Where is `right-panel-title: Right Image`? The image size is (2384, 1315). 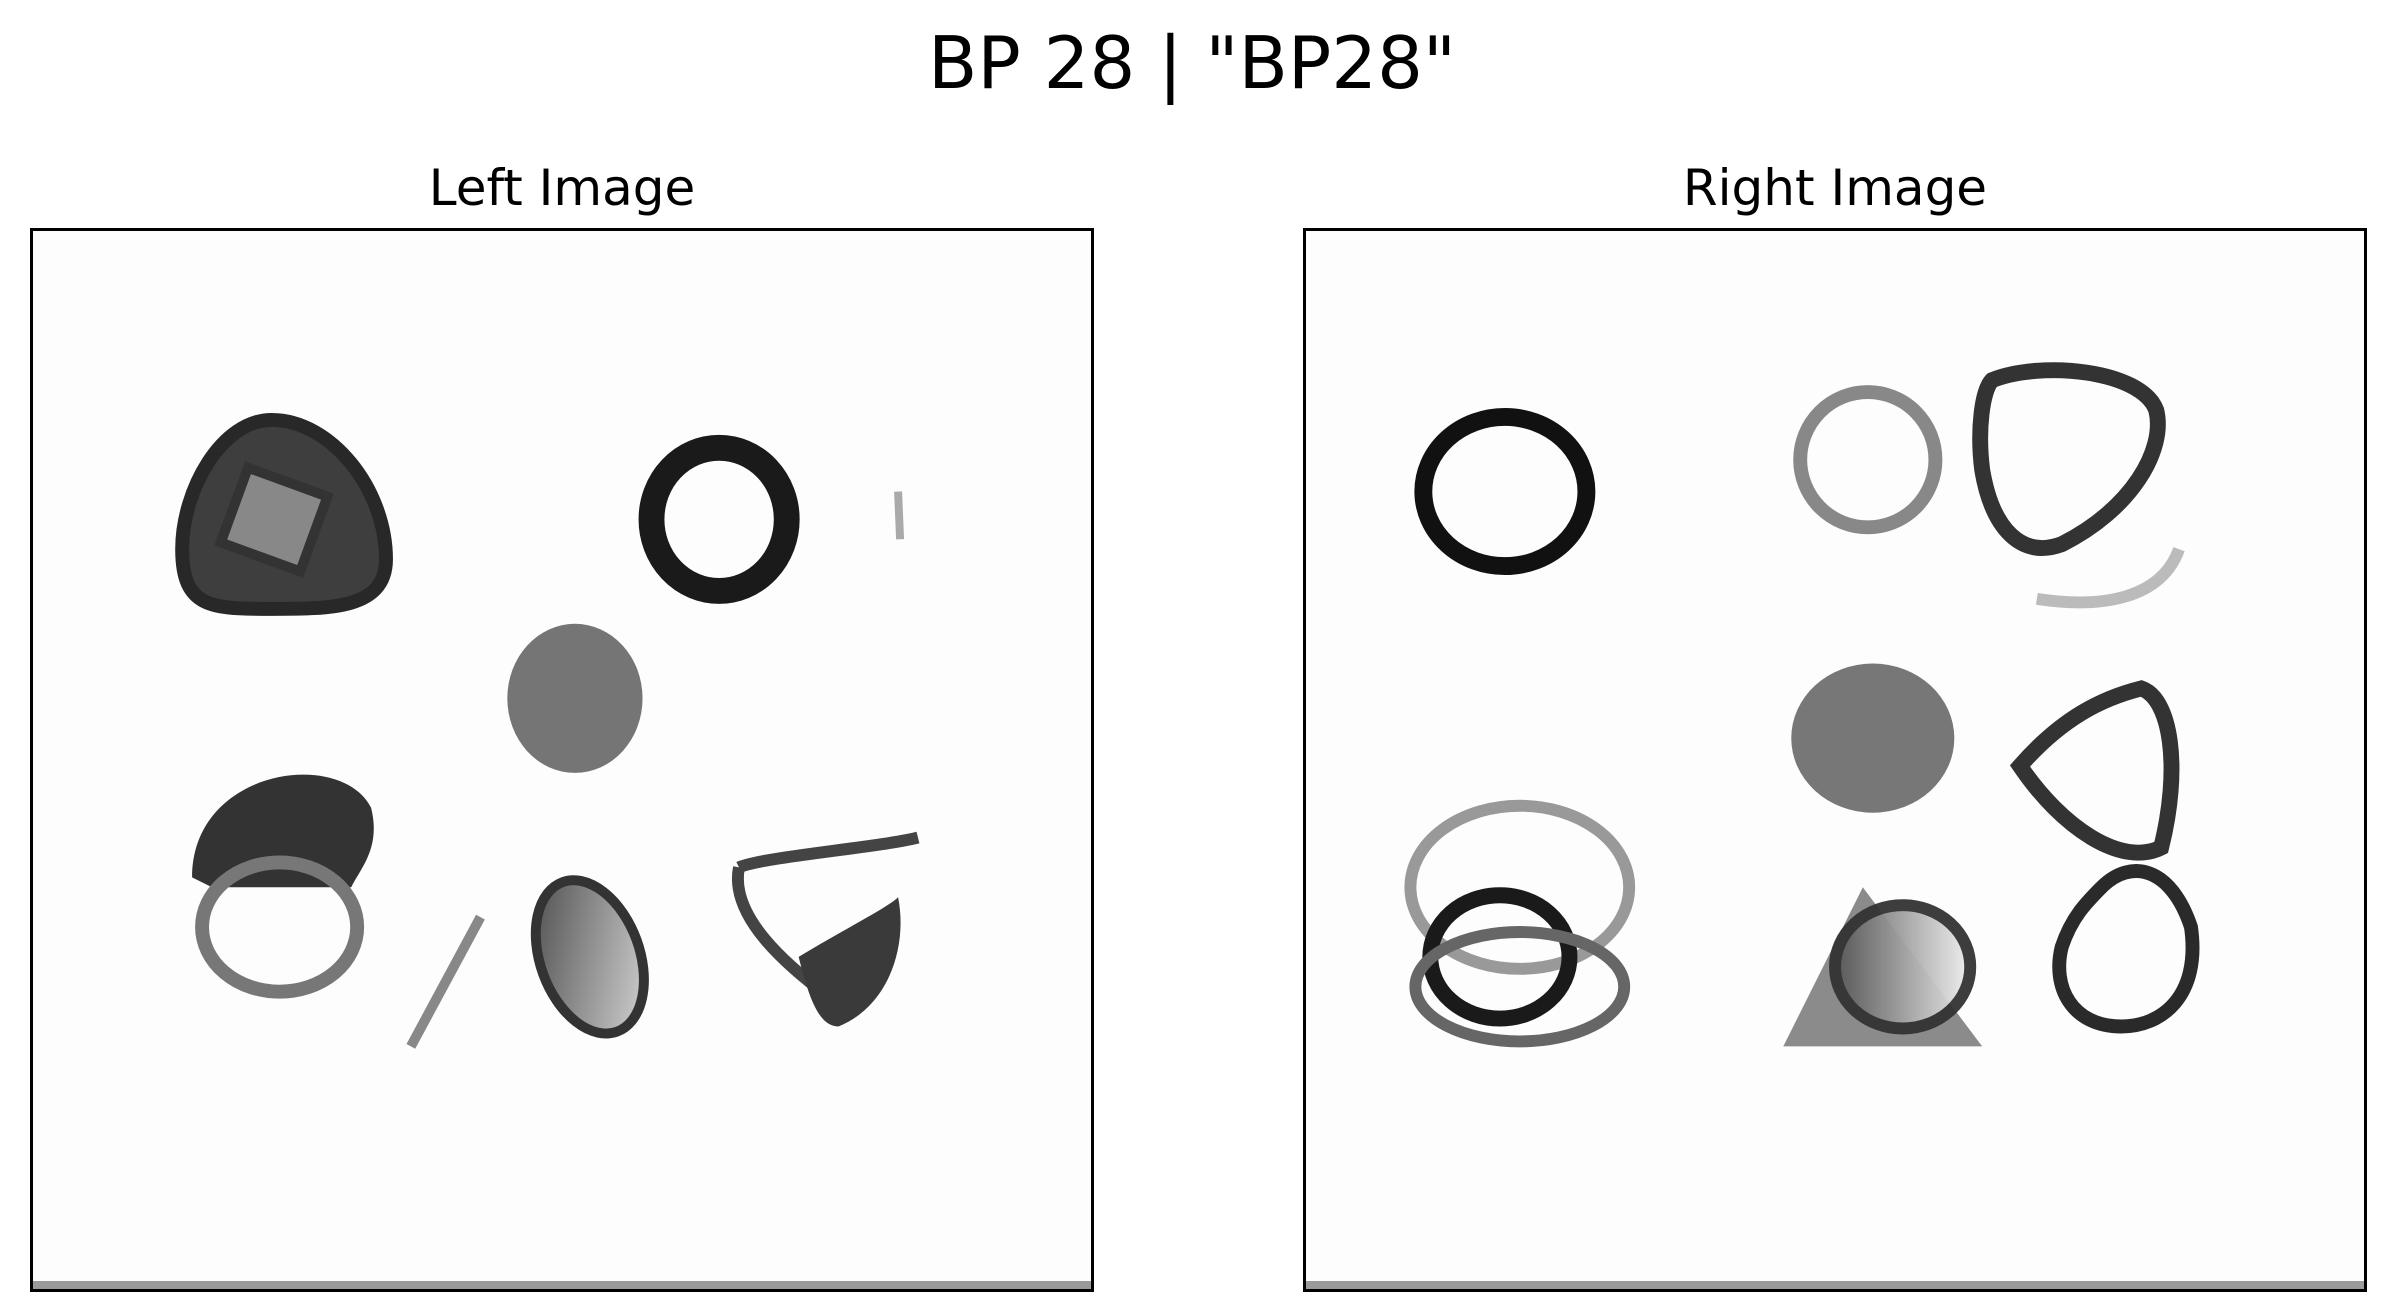
right-panel-title: Right Image is located at coordinates (1835, 188).